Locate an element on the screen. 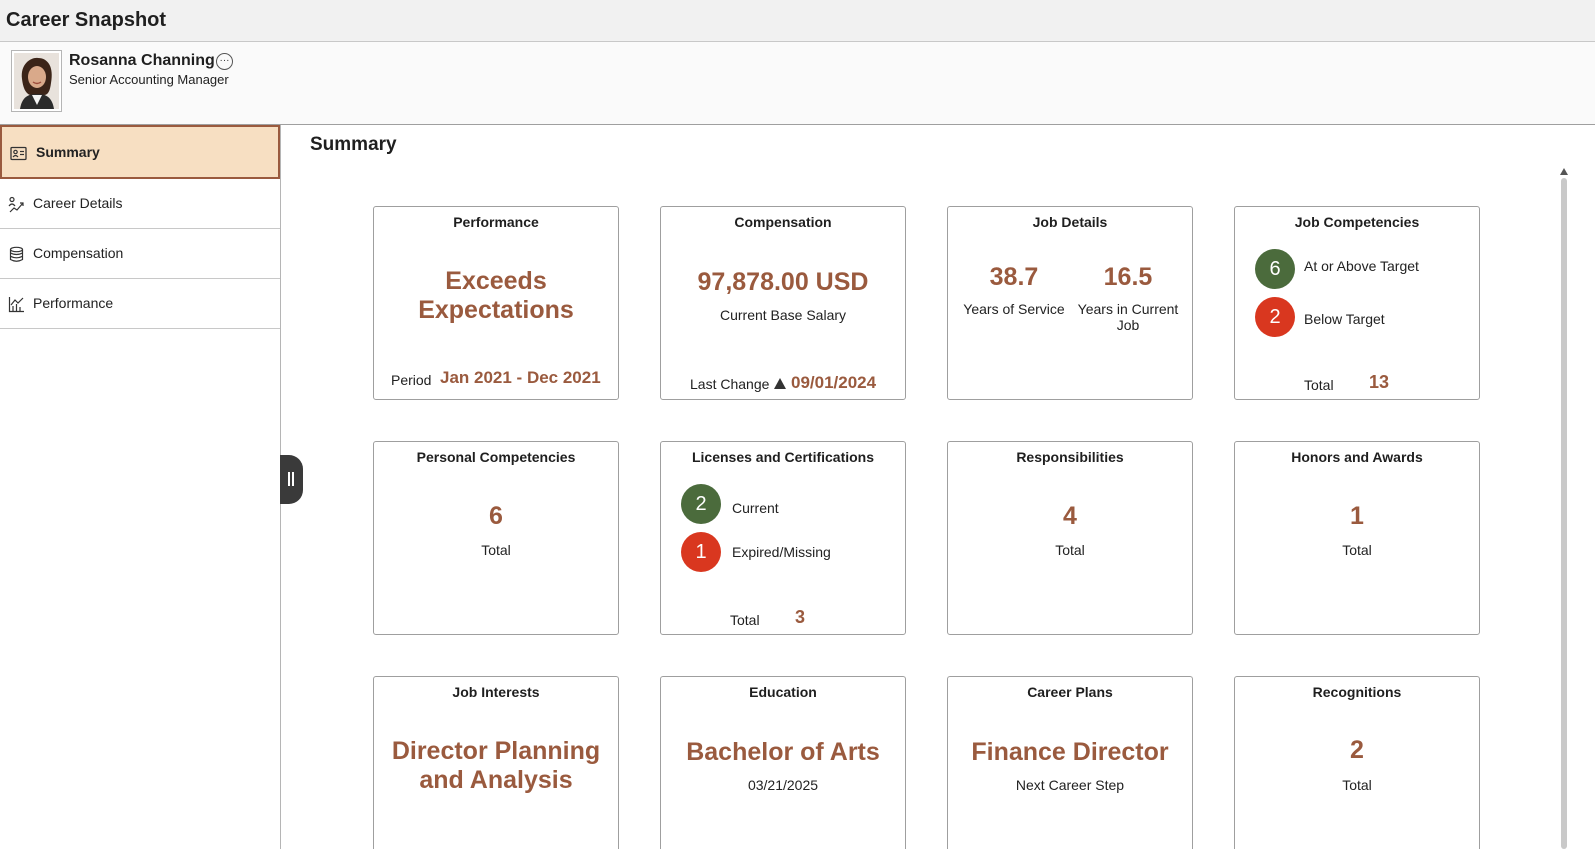 The width and height of the screenshot is (1595, 849). above-target-label: At or Above Target is located at coordinates (1361, 266).